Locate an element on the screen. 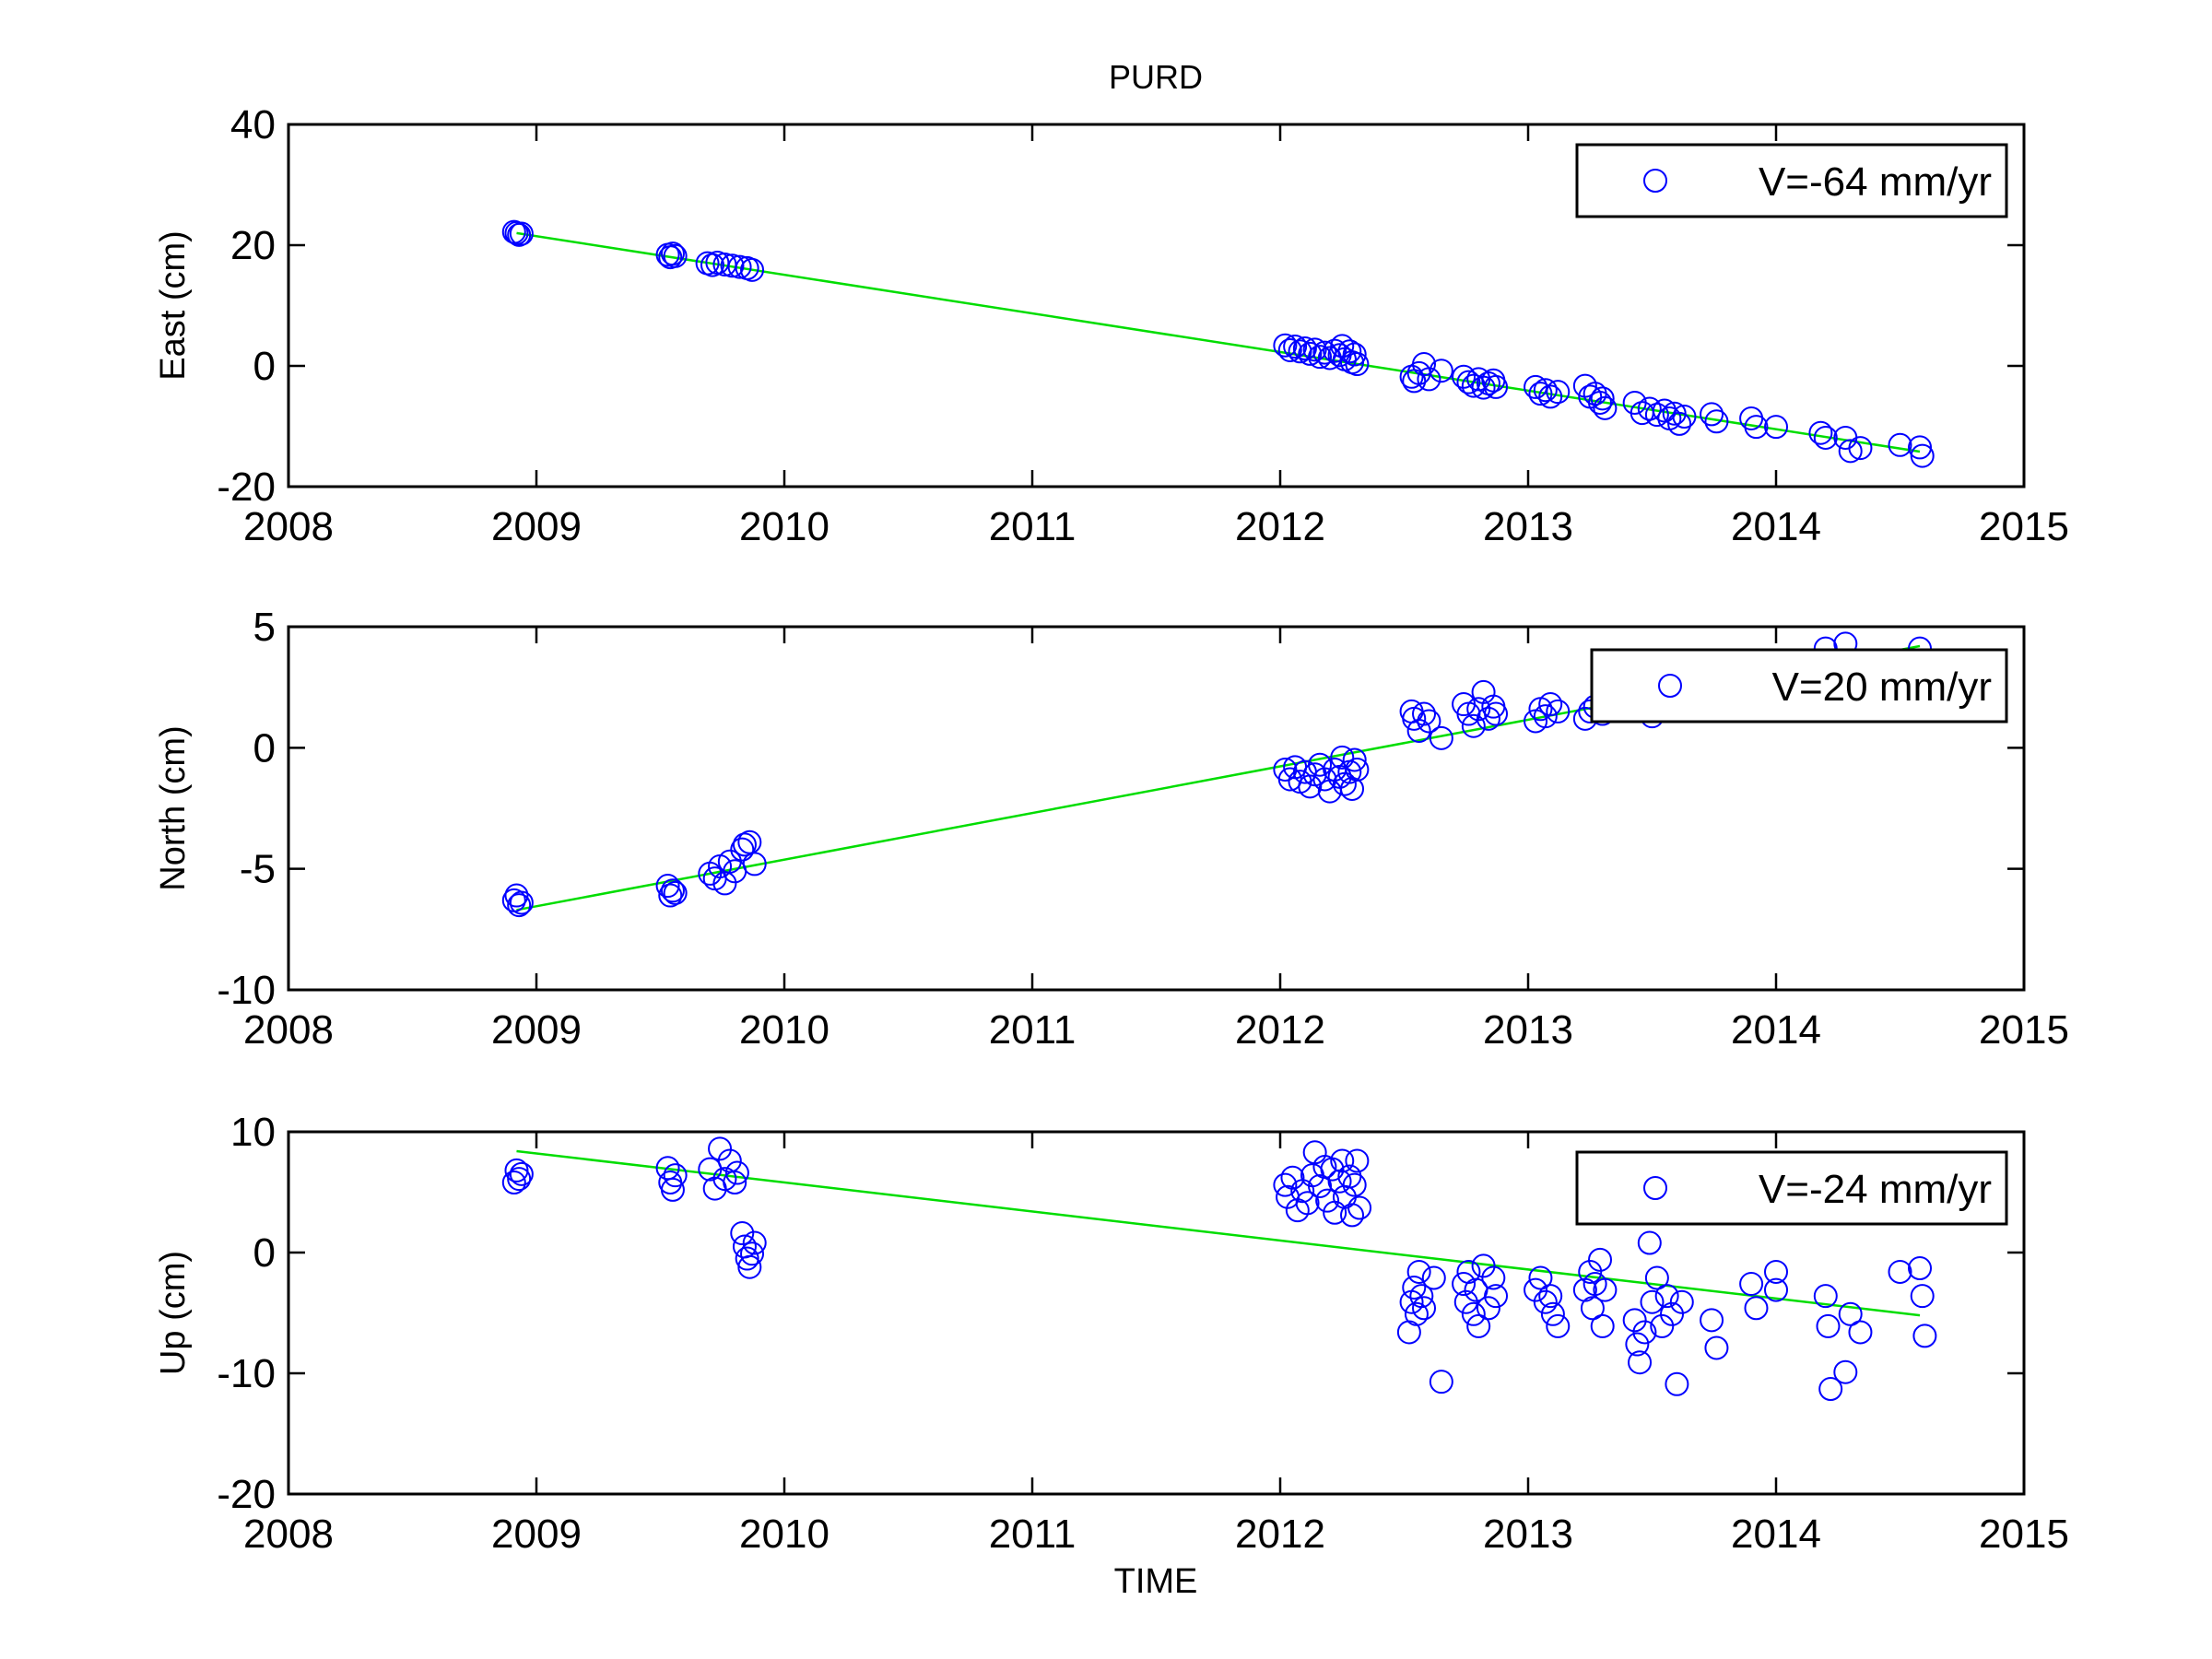 The height and width of the screenshot is (1659, 2212). x-tick-label: 2008 is located at coordinates (288, 1030).